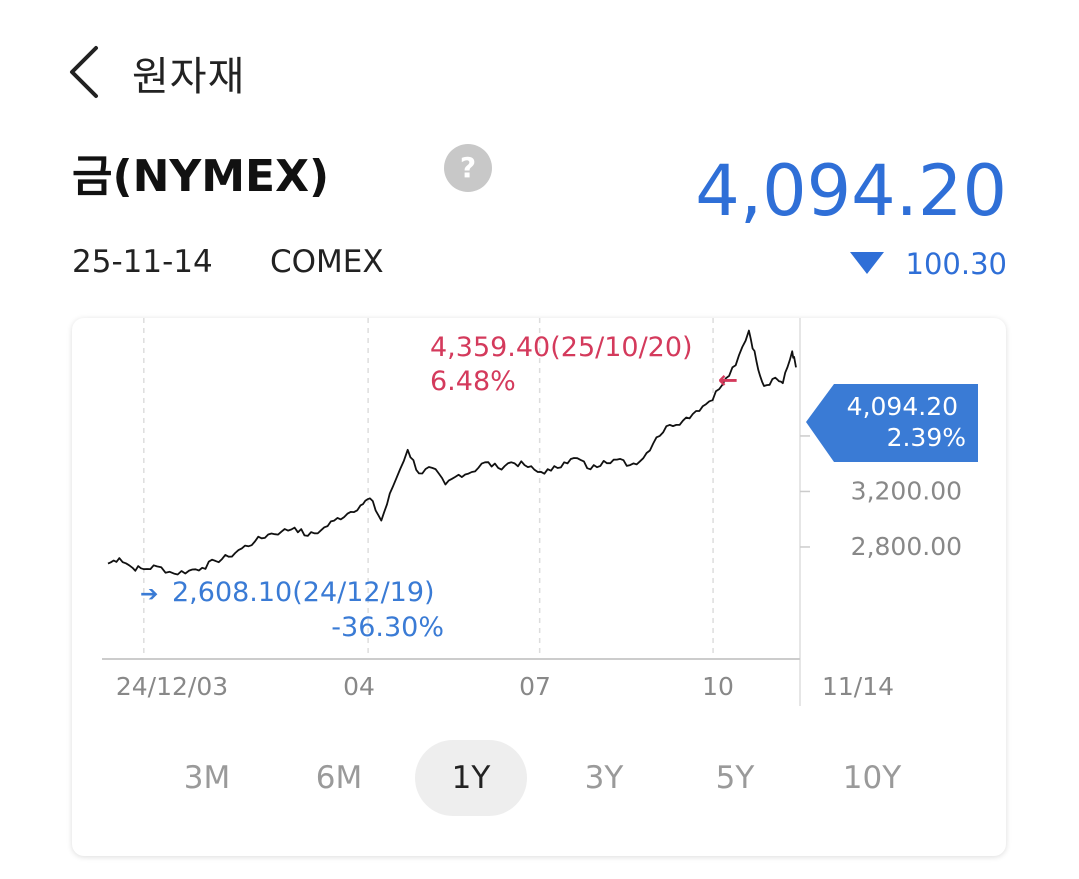  What do you see at coordinates (303, 592) in the screenshot?
I see `low-value-label: 2,608.10(24/12/19)` at bounding box center [303, 592].